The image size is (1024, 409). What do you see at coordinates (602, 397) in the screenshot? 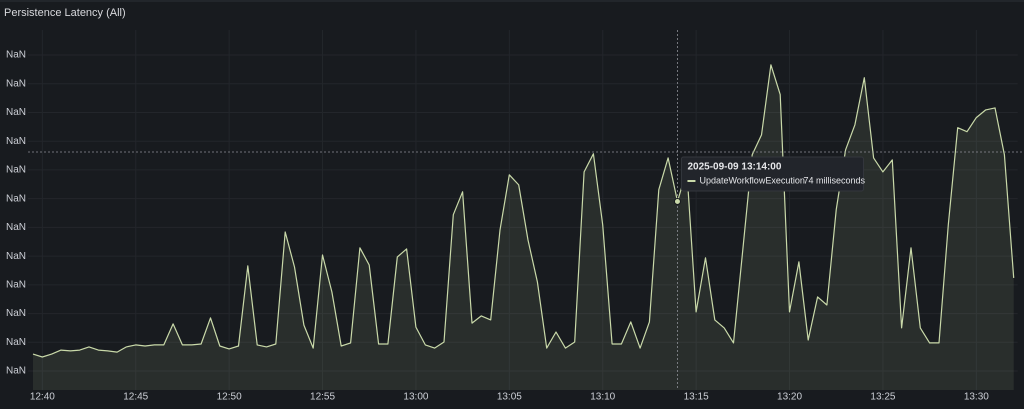
I see `x-tick-label: 13:10` at bounding box center [602, 397].